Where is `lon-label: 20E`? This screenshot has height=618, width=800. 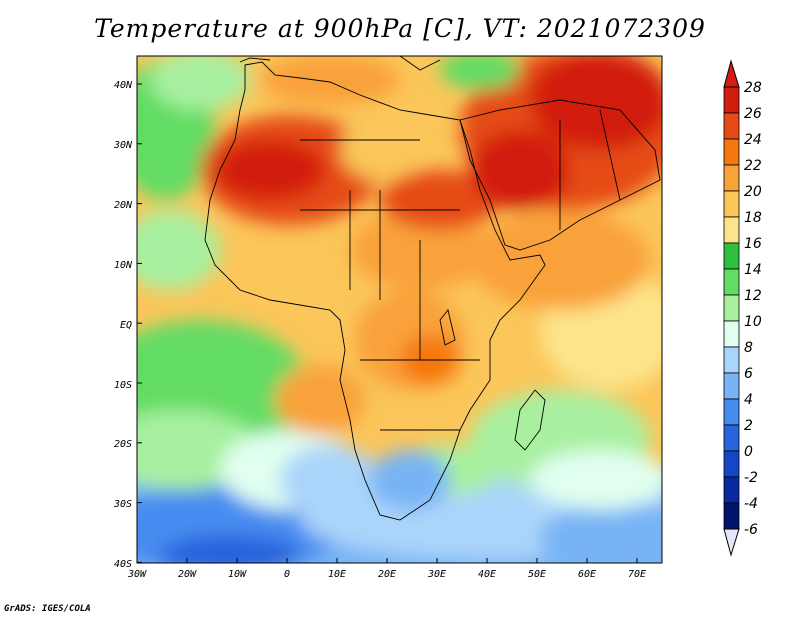 lon-label: 20E is located at coordinates (387, 574).